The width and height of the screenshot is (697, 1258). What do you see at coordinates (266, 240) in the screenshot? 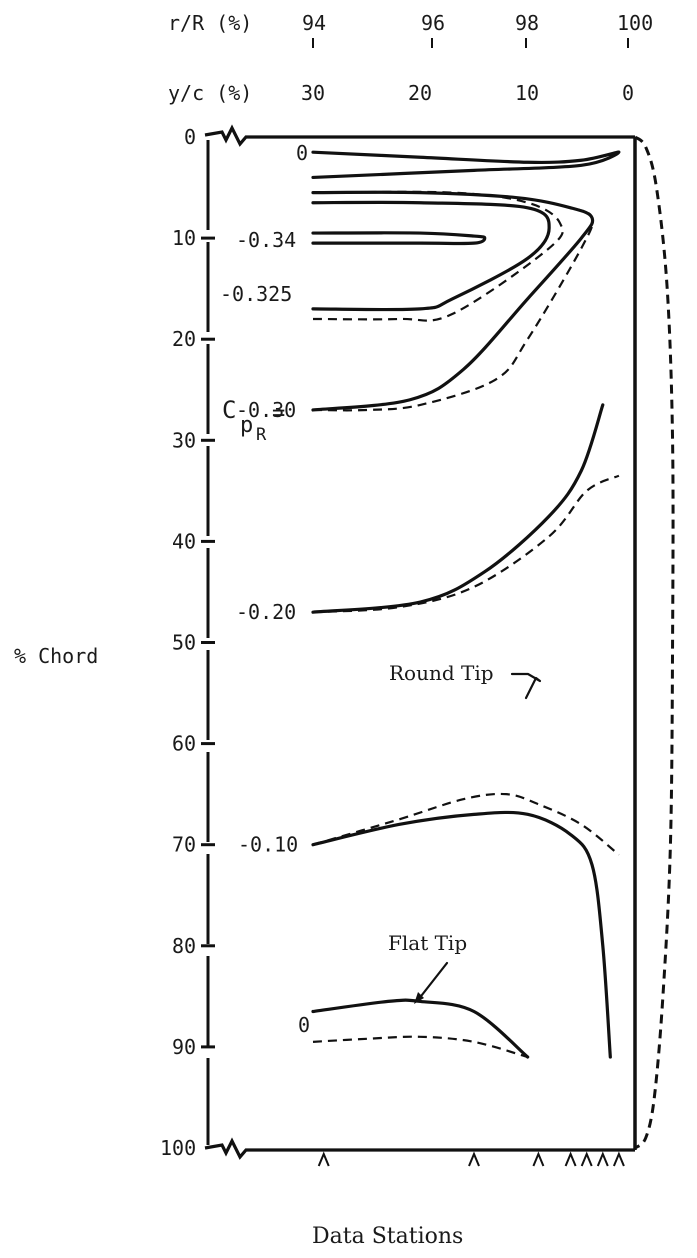
I see `contour-level-label: -0.34` at bounding box center [266, 240].